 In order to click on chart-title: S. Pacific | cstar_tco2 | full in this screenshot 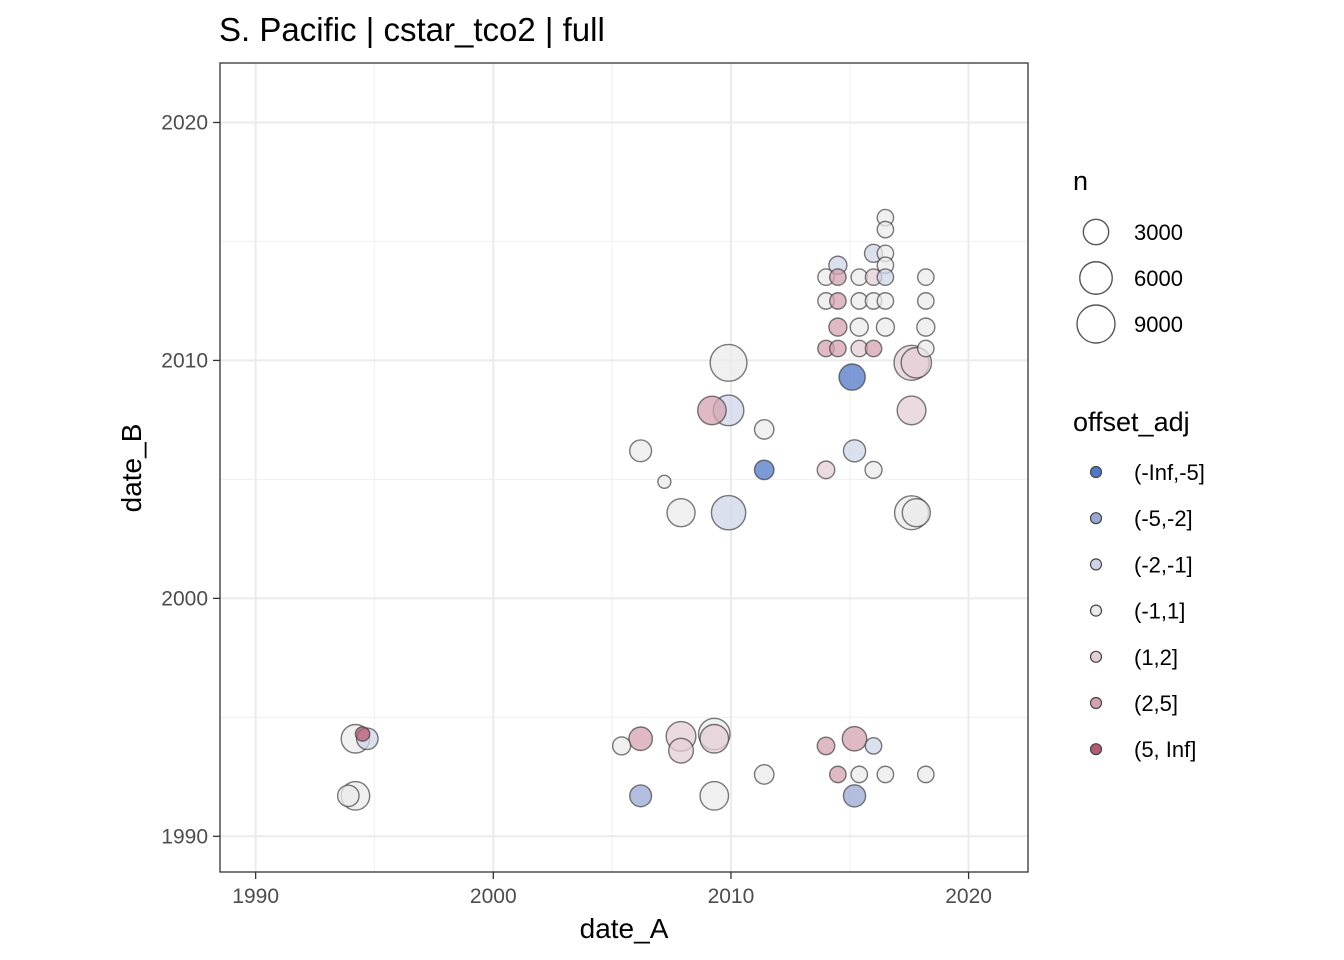, I will do `click(412, 29)`.